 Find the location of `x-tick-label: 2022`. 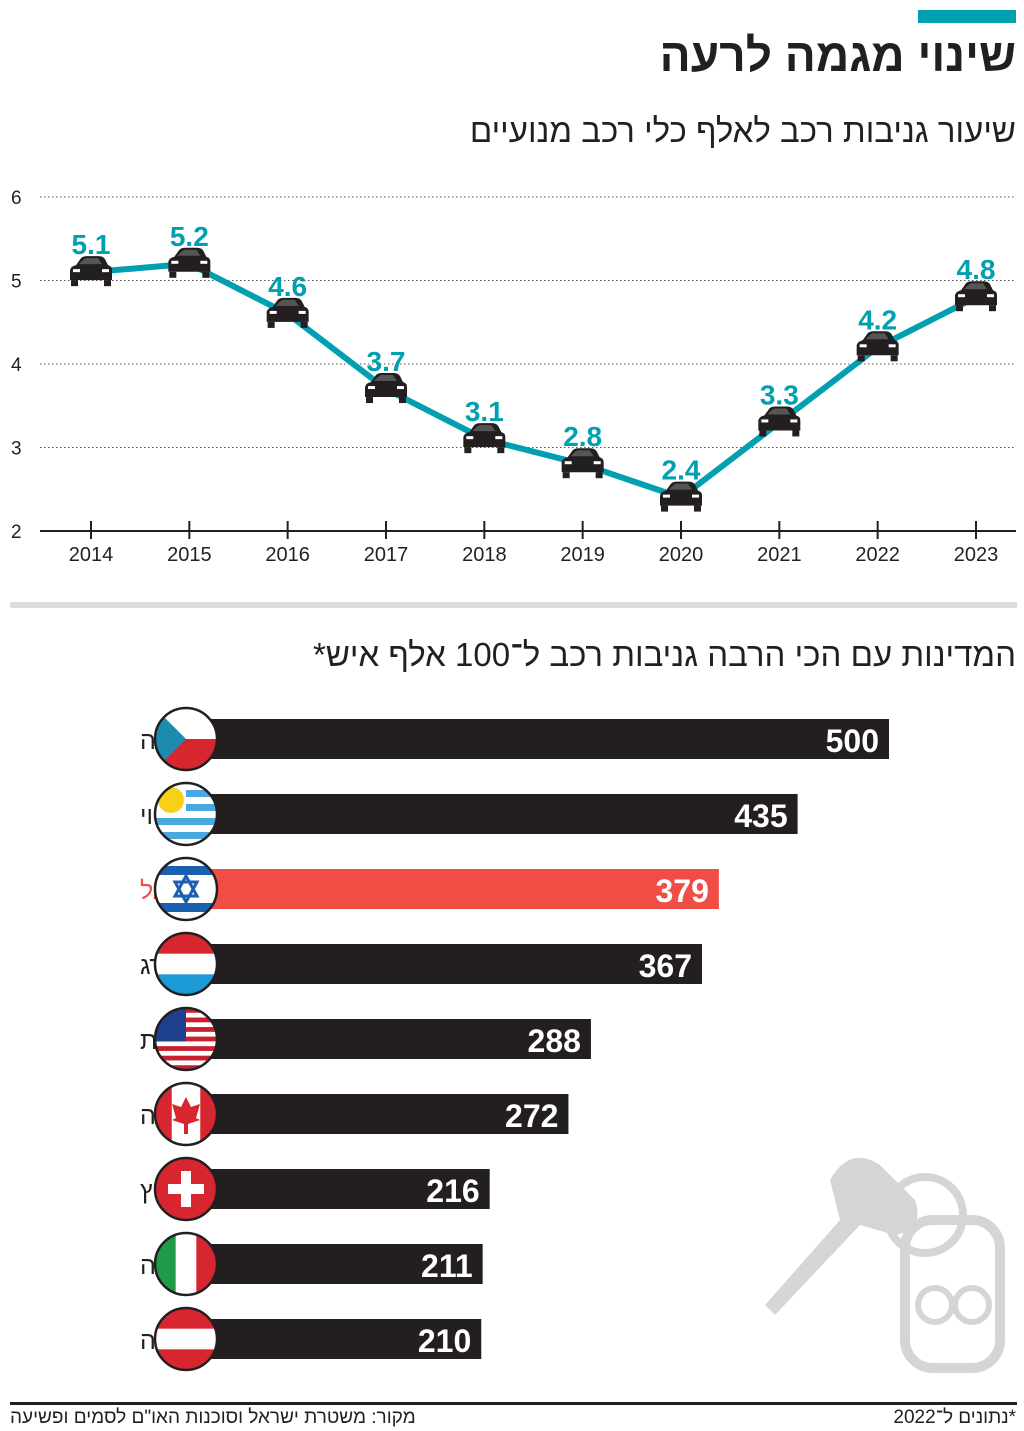

x-tick-label: 2022 is located at coordinates (877, 555).